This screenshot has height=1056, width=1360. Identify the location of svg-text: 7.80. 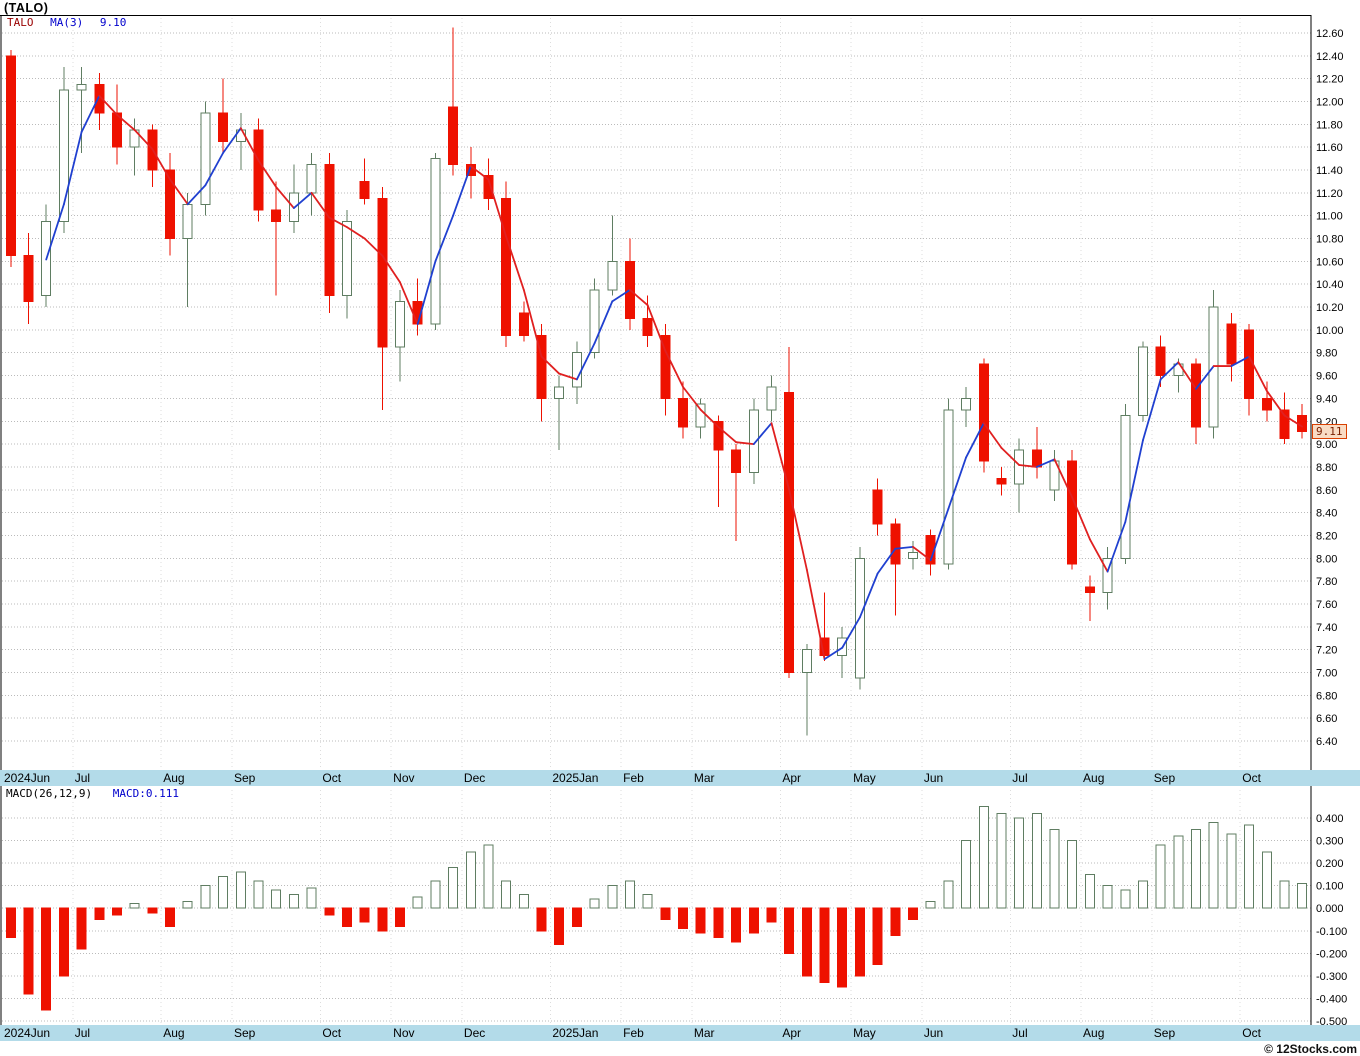
(1326, 582).